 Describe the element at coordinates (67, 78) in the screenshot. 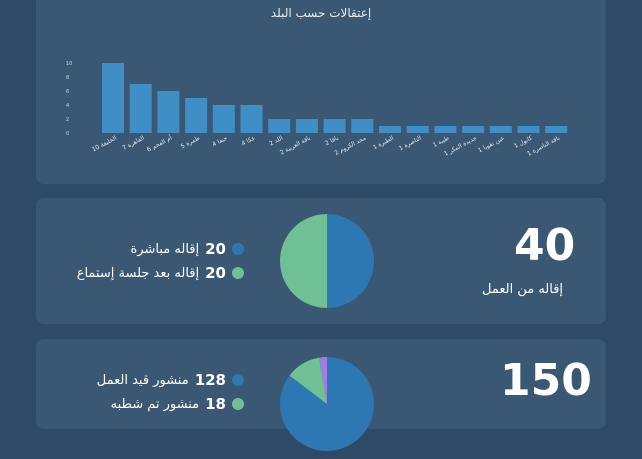

I see `y-tick-label: 8` at that location.